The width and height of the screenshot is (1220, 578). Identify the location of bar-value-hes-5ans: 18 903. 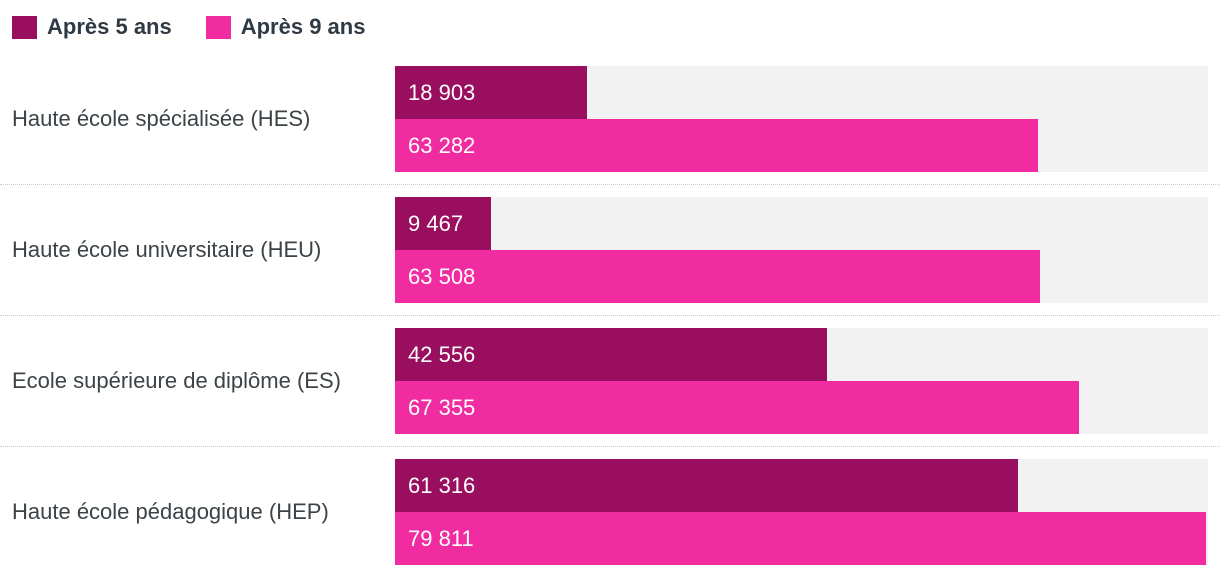
(442, 92).